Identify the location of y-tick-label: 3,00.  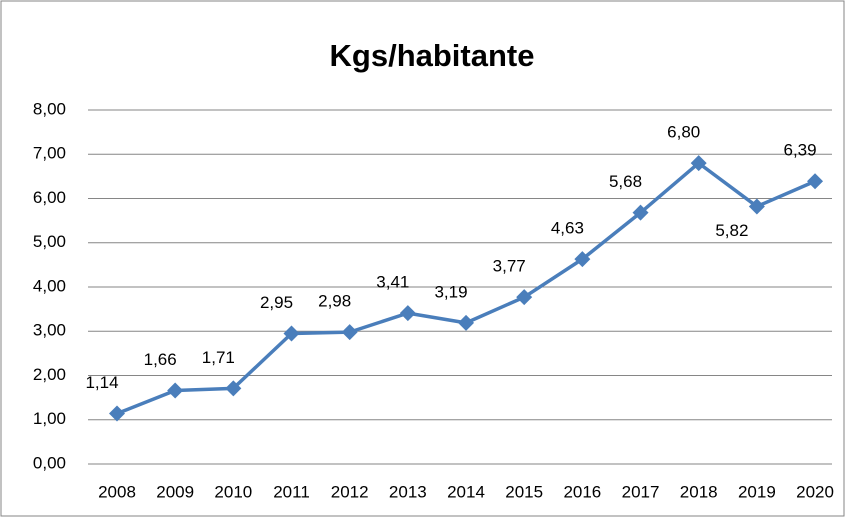
(49, 330).